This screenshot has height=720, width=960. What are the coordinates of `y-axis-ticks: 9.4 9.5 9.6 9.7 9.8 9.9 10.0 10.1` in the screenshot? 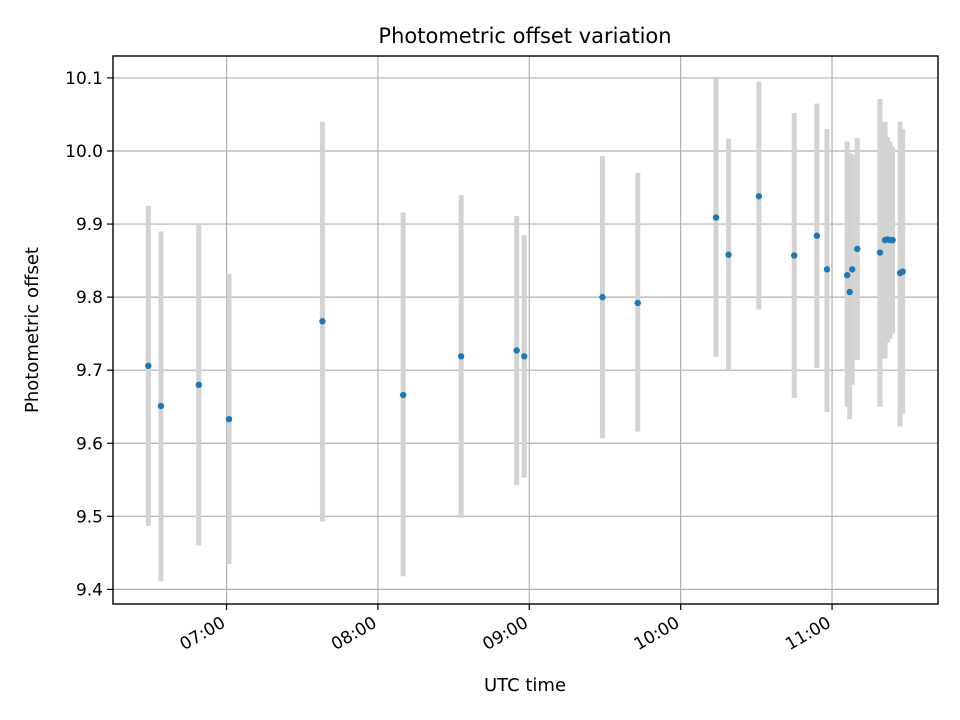 It's located at (89, 334).